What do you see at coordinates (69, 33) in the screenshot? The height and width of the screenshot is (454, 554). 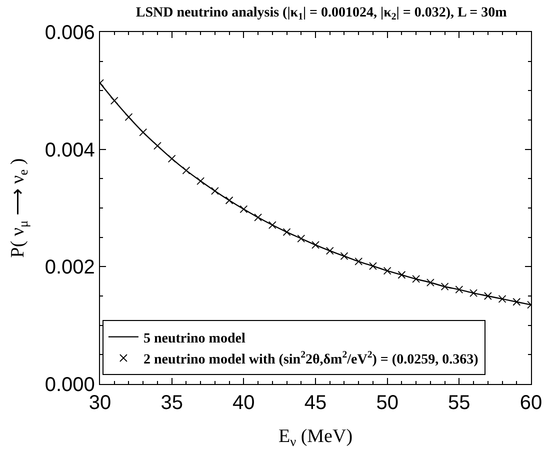 I see `y-tick-label: 0.006` at bounding box center [69, 33].